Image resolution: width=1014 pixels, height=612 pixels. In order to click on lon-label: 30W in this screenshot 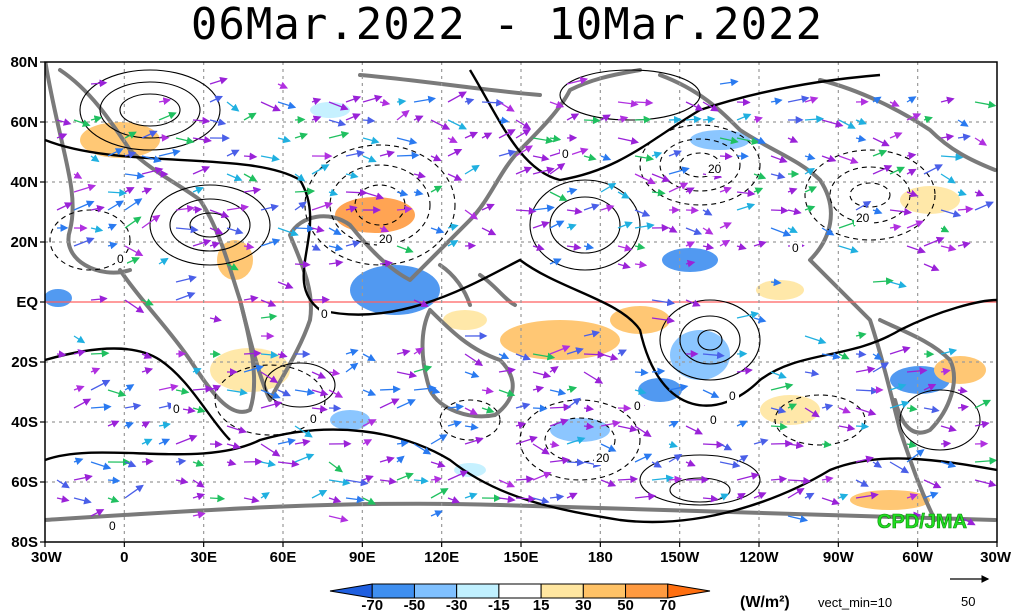, I will do `click(47, 557)`.